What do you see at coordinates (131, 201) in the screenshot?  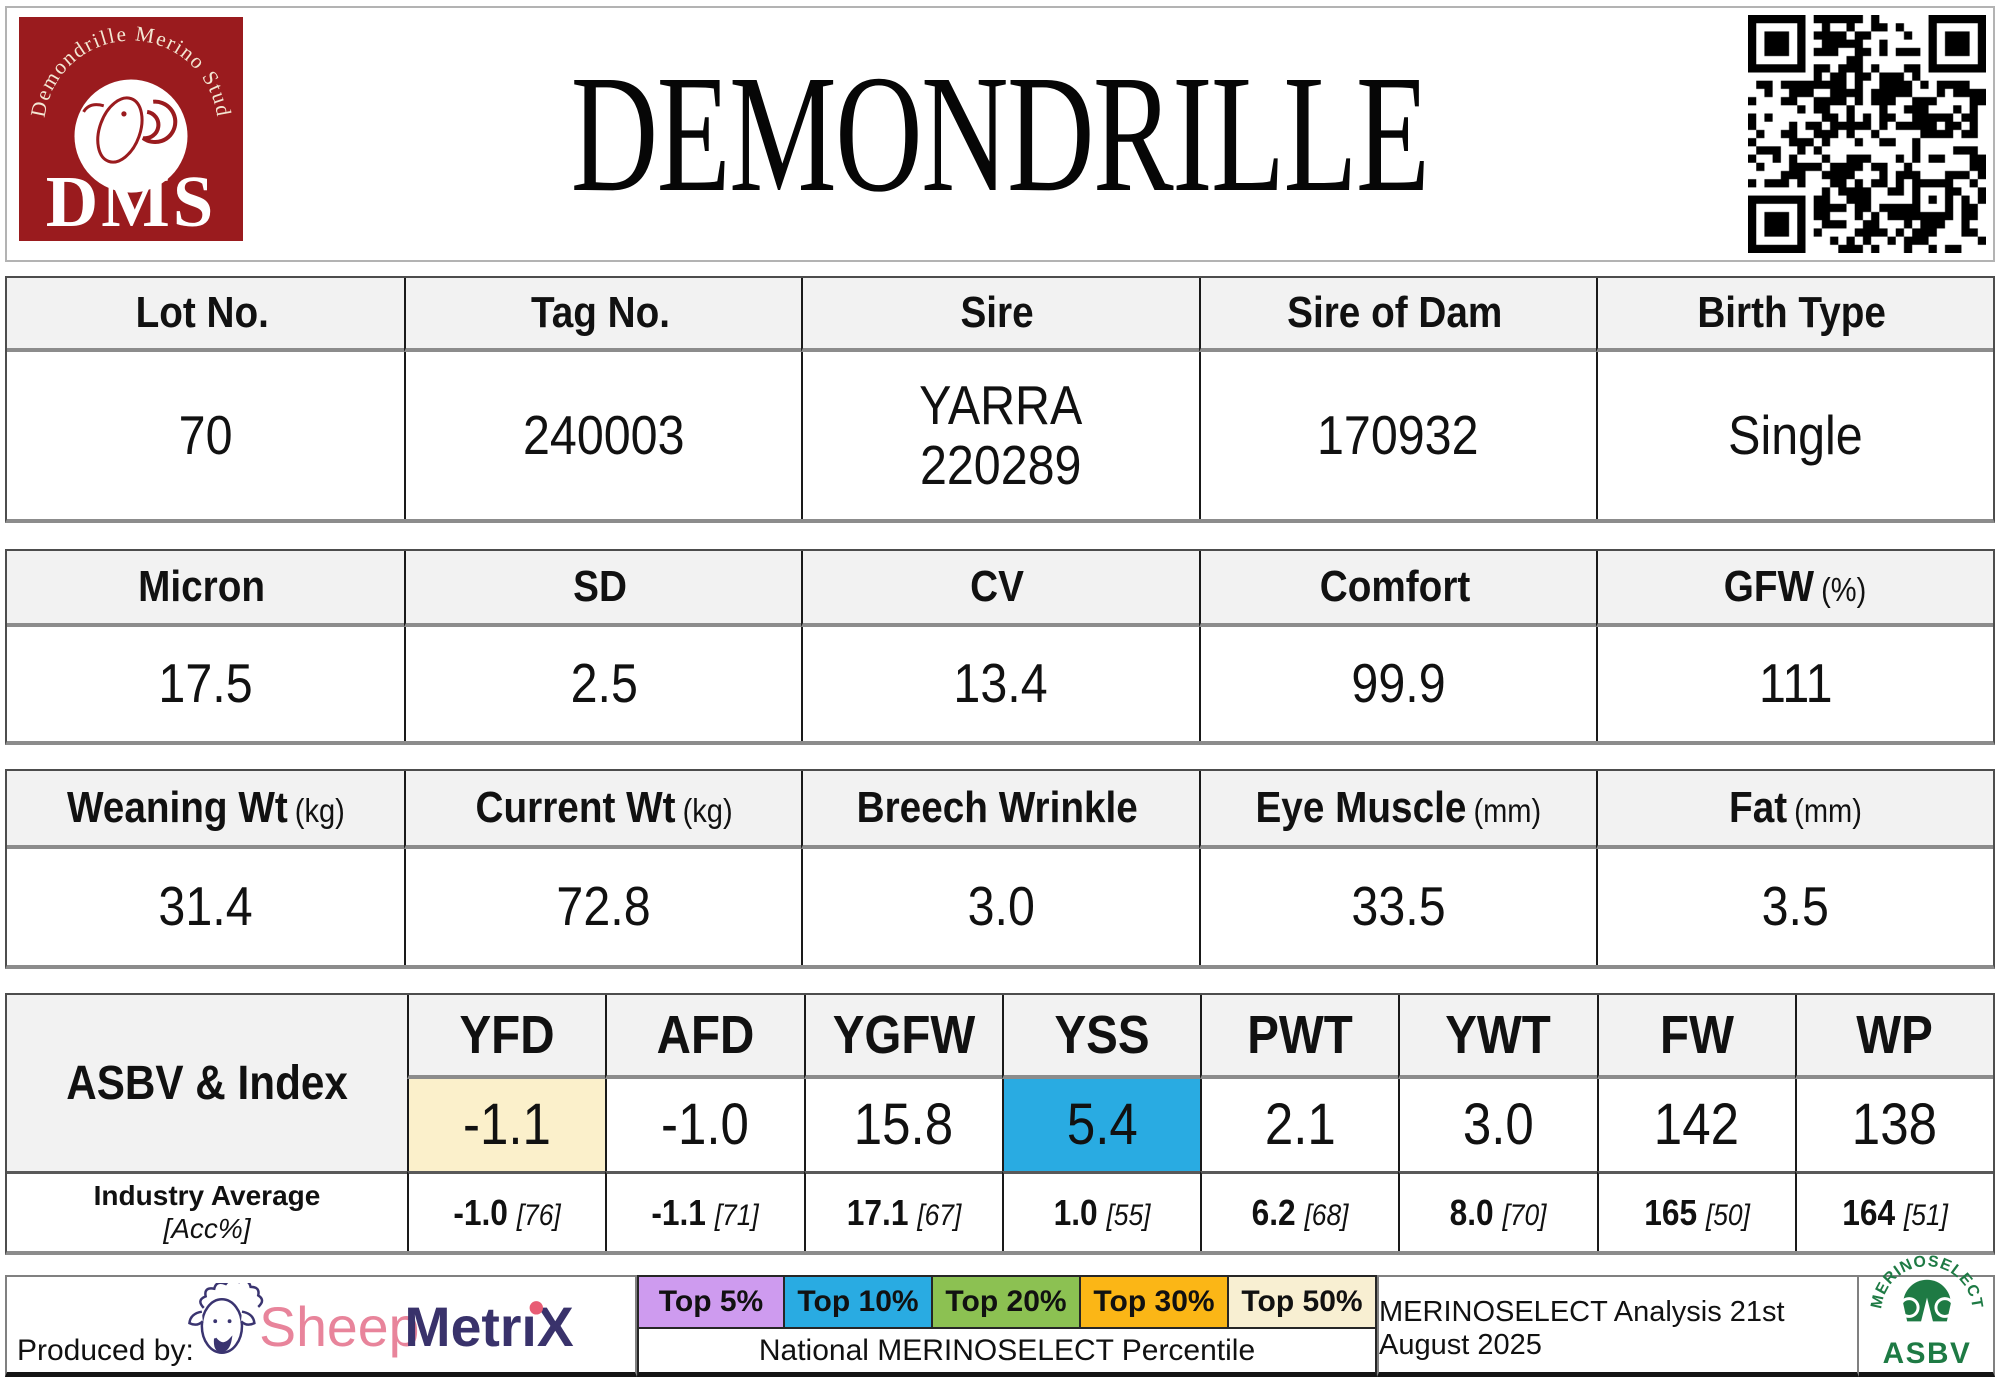 I see `stud-logo-acronym: DMS` at bounding box center [131, 201].